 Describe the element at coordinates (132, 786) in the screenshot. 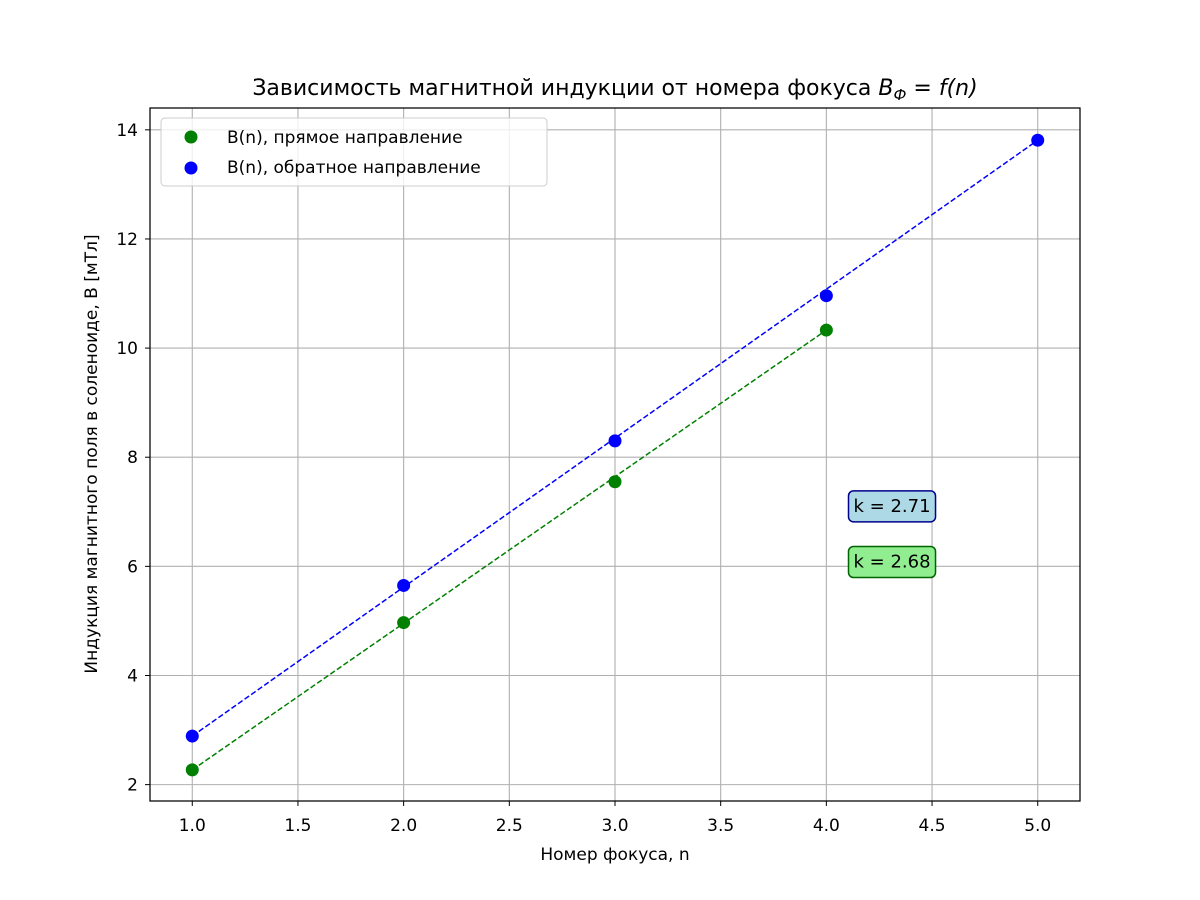

I see `y-tick-label: 2` at that location.